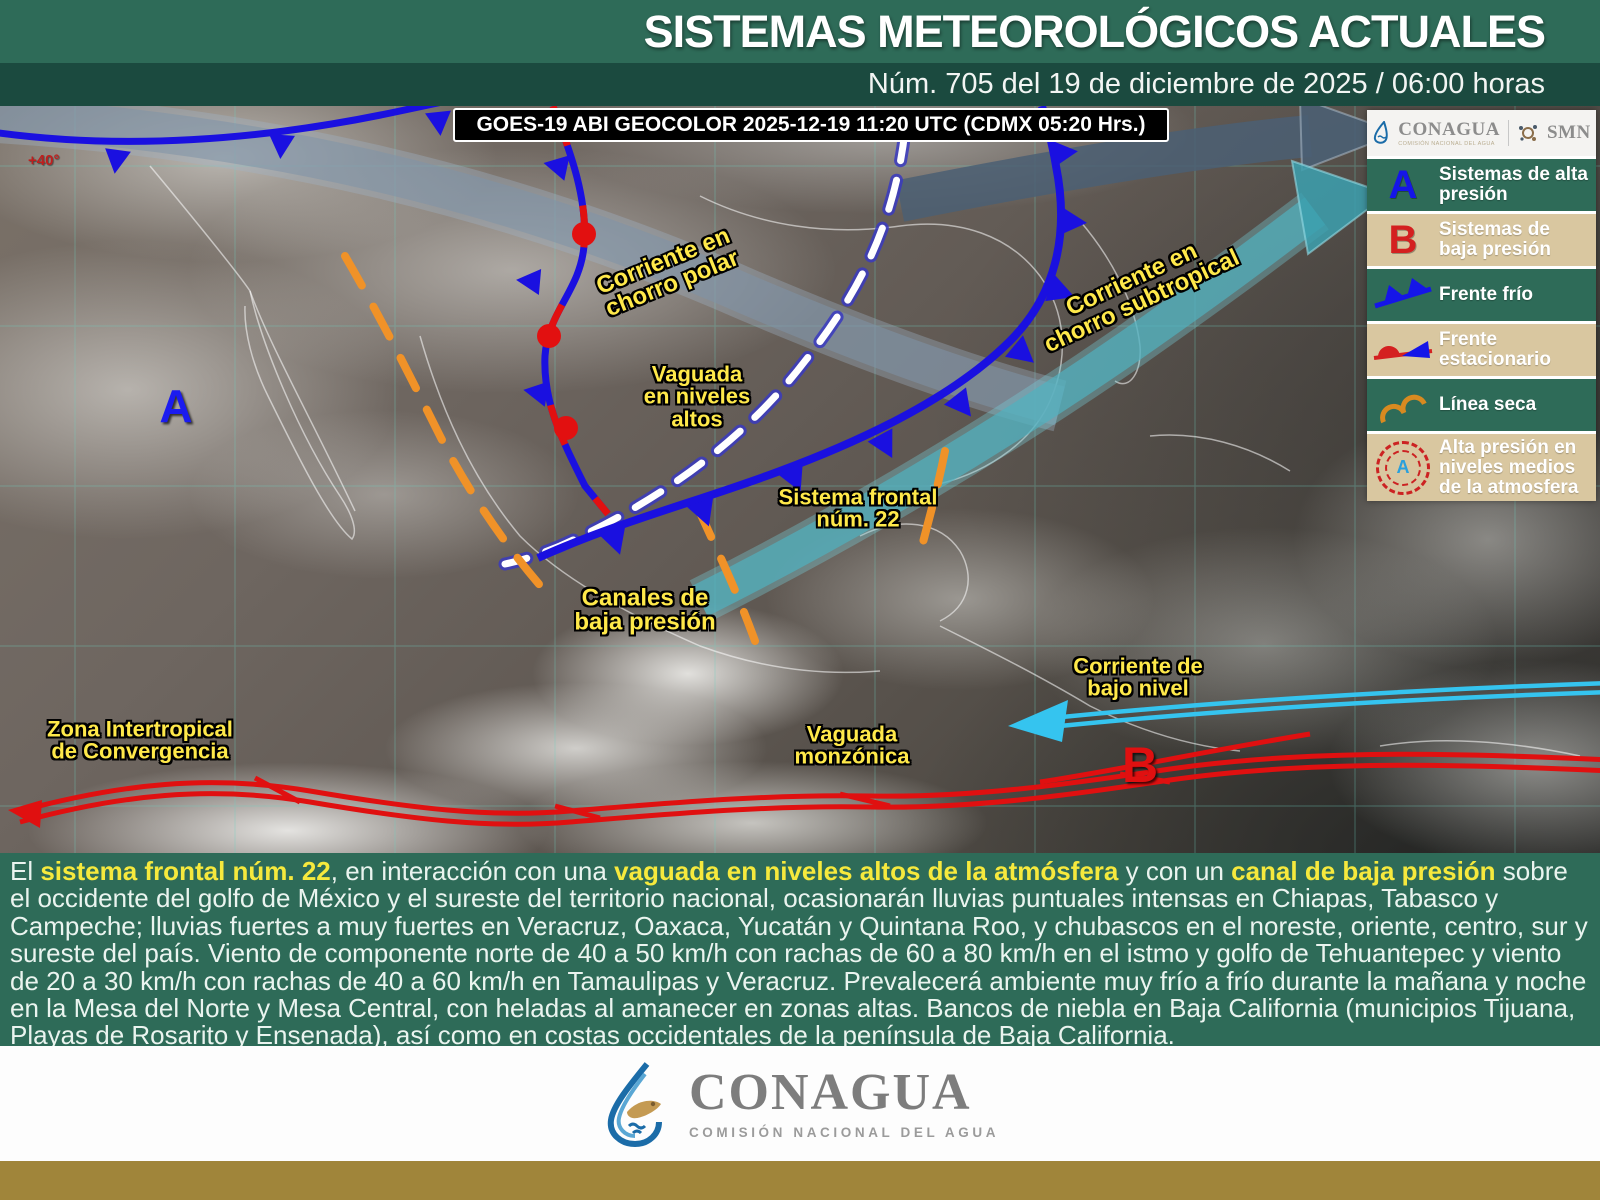 The height and width of the screenshot is (1200, 1600). What do you see at coordinates (830, 1092) in the screenshot?
I see `footer-logo-text: CONAGUA` at bounding box center [830, 1092].